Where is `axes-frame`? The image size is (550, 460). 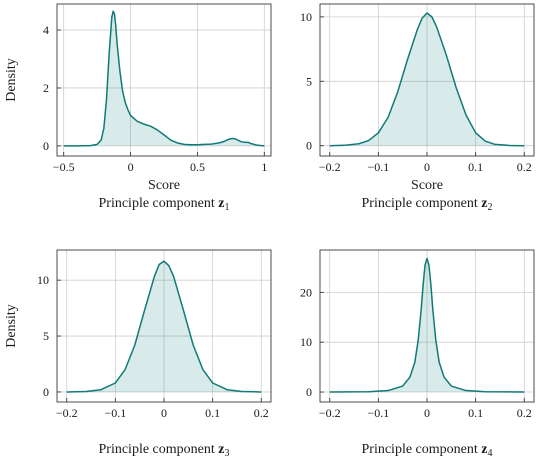 axes-frame is located at coordinates (164, 80).